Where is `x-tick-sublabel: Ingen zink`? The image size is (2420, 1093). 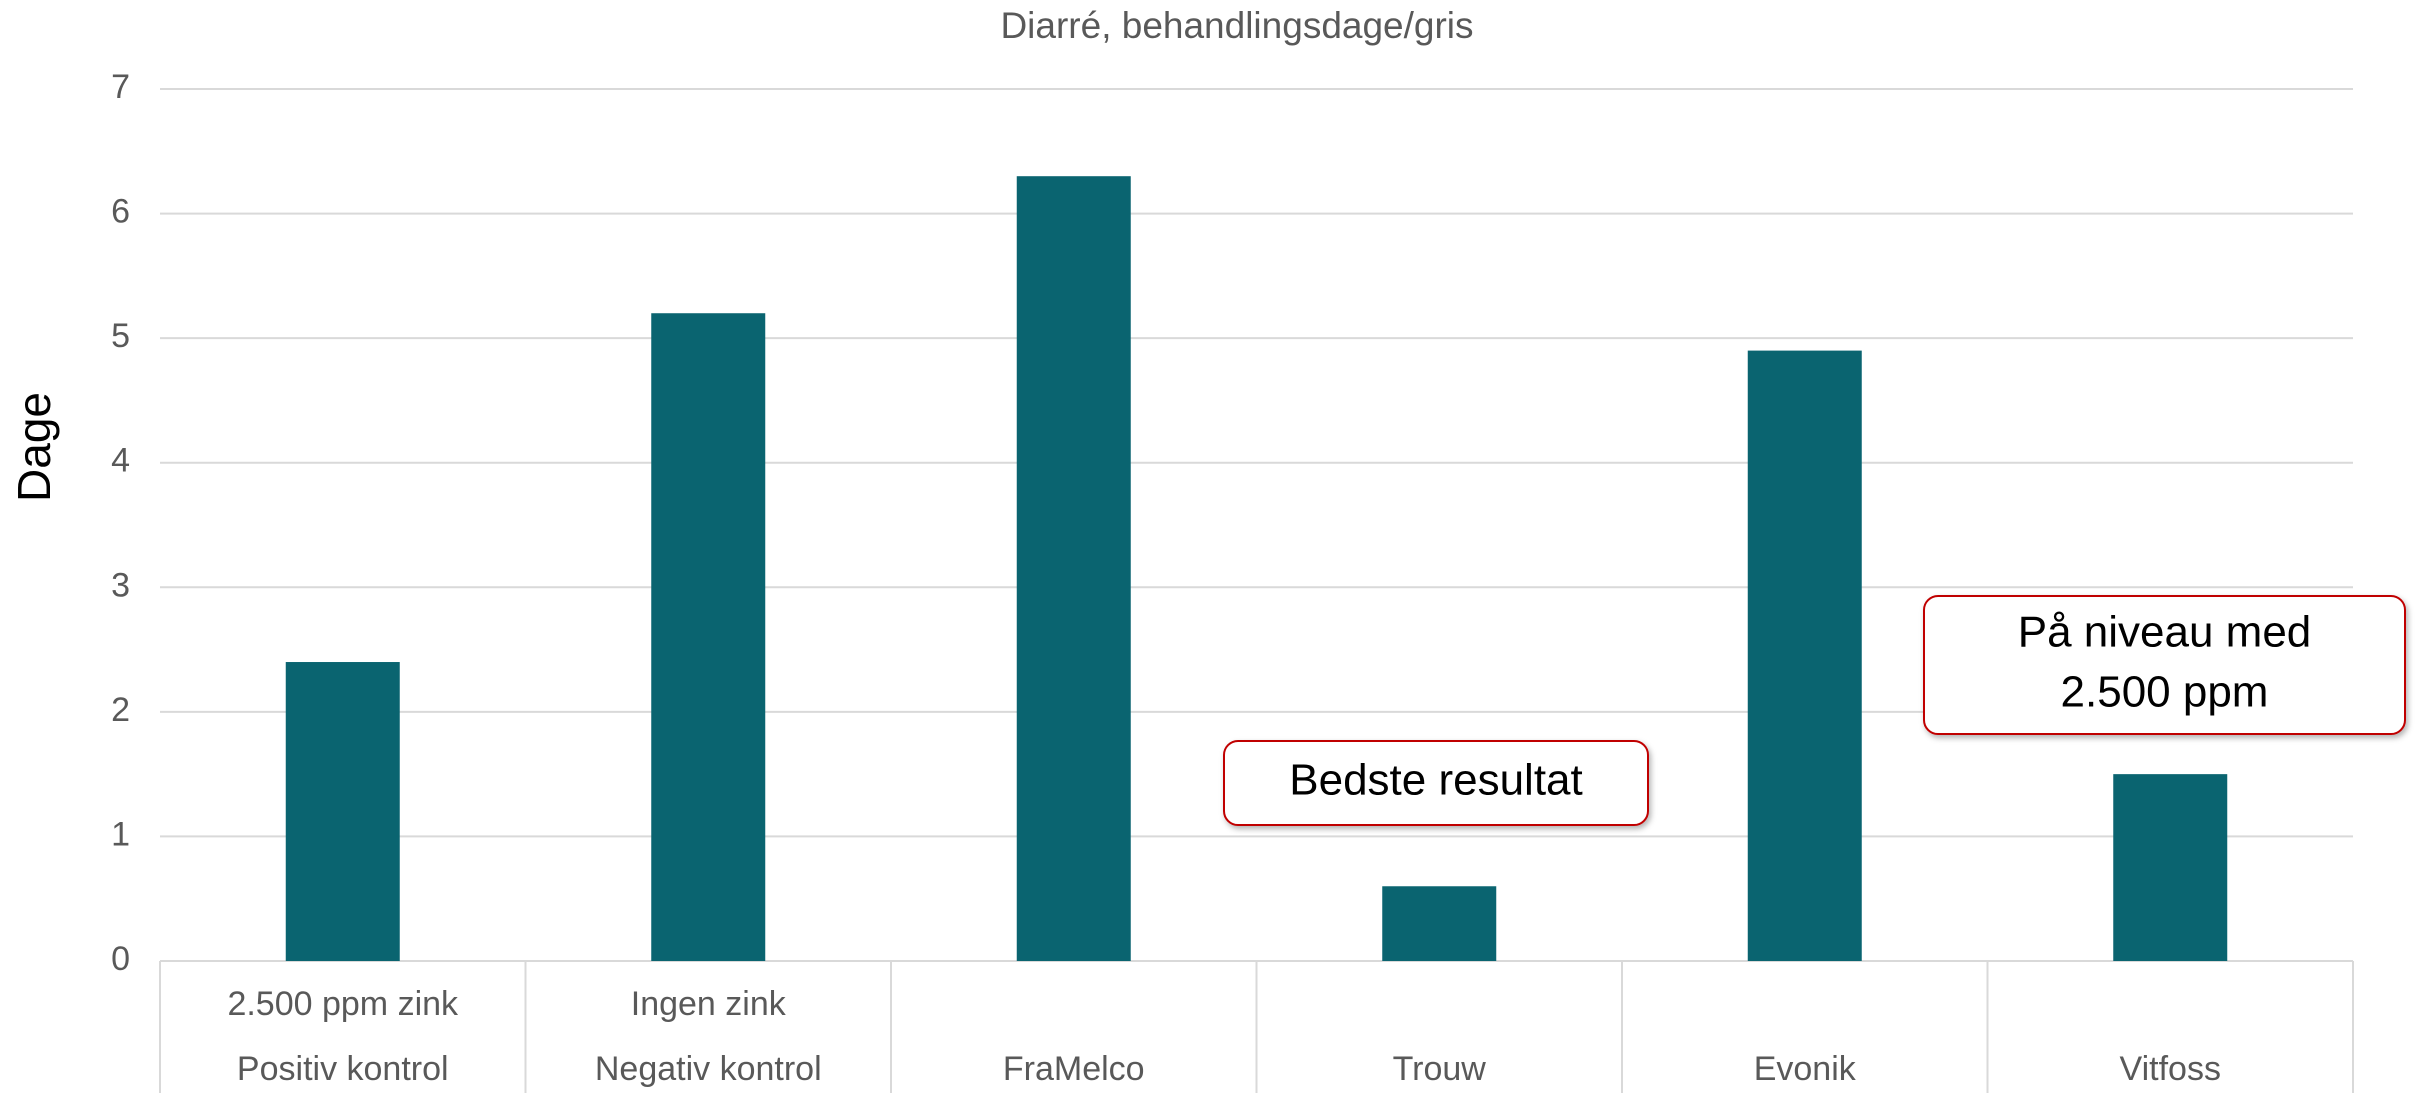 x-tick-sublabel: Ingen zink is located at coordinates (709, 1004).